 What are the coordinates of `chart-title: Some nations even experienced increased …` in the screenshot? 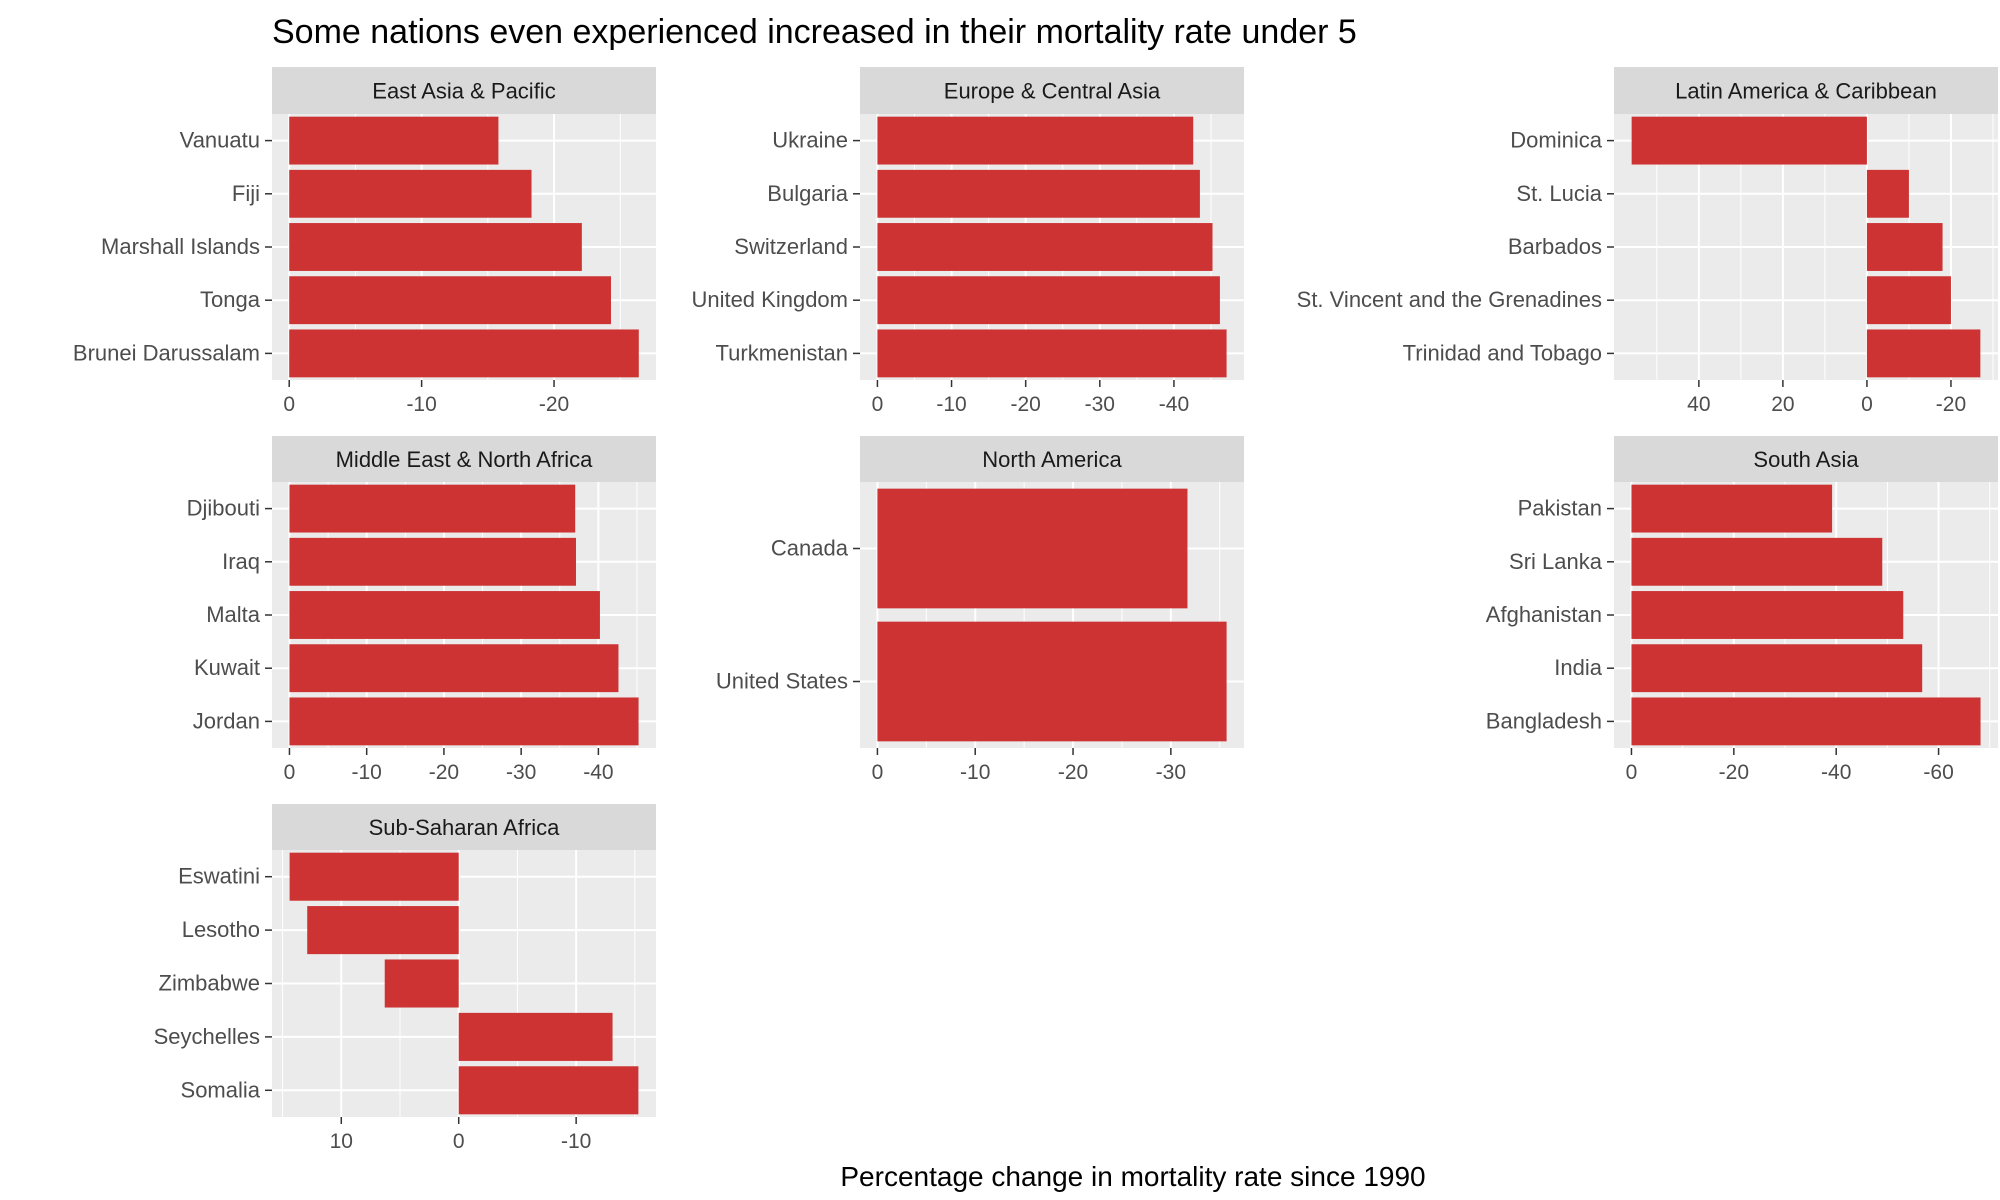 It's located at (814, 32).